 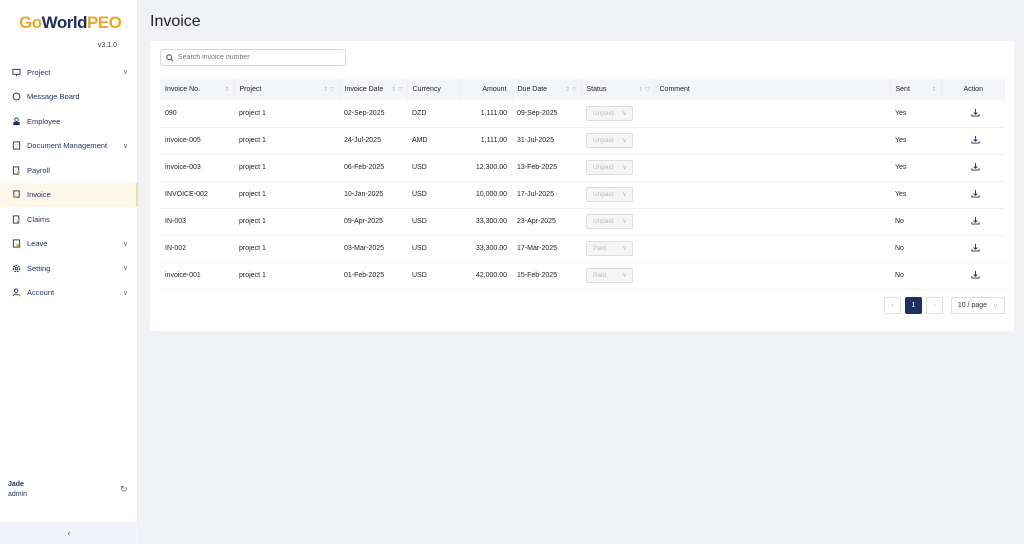 What do you see at coordinates (69, 219) in the screenshot?
I see `sidebar-item-claims: Claims` at bounding box center [69, 219].